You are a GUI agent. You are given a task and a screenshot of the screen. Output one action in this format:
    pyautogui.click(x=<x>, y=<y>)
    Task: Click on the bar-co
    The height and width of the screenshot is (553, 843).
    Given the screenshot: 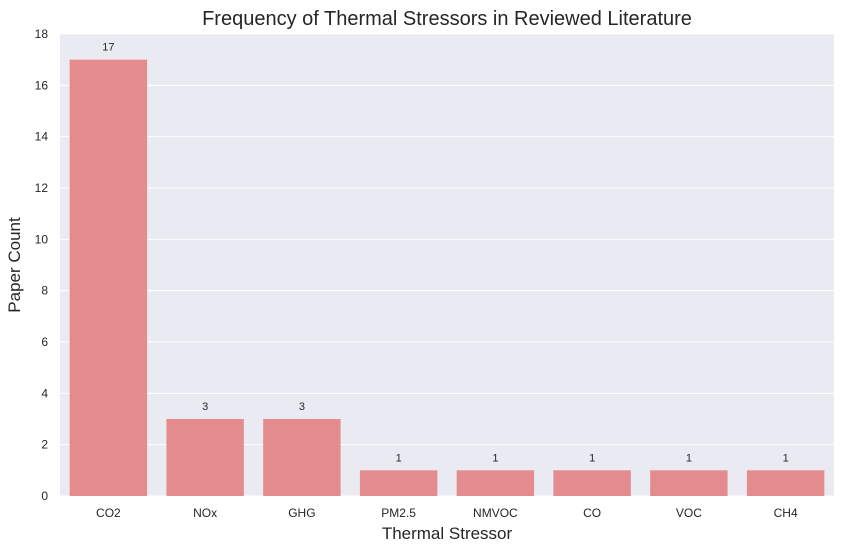 What is the action you would take?
    pyautogui.click(x=592, y=483)
    